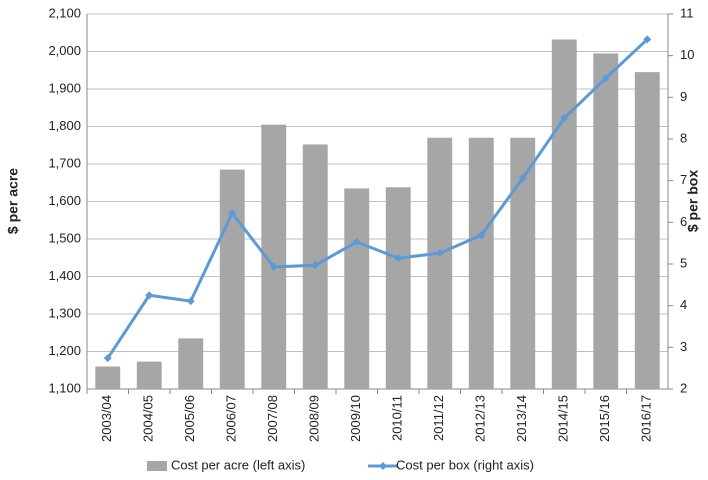 The height and width of the screenshot is (480, 708). Describe the element at coordinates (683, 221) in the screenshot. I see `y2-tick-label: 6` at that location.